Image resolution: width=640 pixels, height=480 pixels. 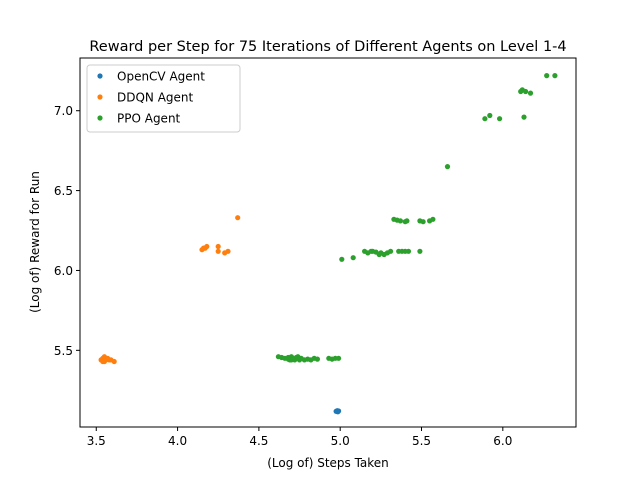 I want to click on legend-label: DDQN Agent, so click(x=155, y=98).